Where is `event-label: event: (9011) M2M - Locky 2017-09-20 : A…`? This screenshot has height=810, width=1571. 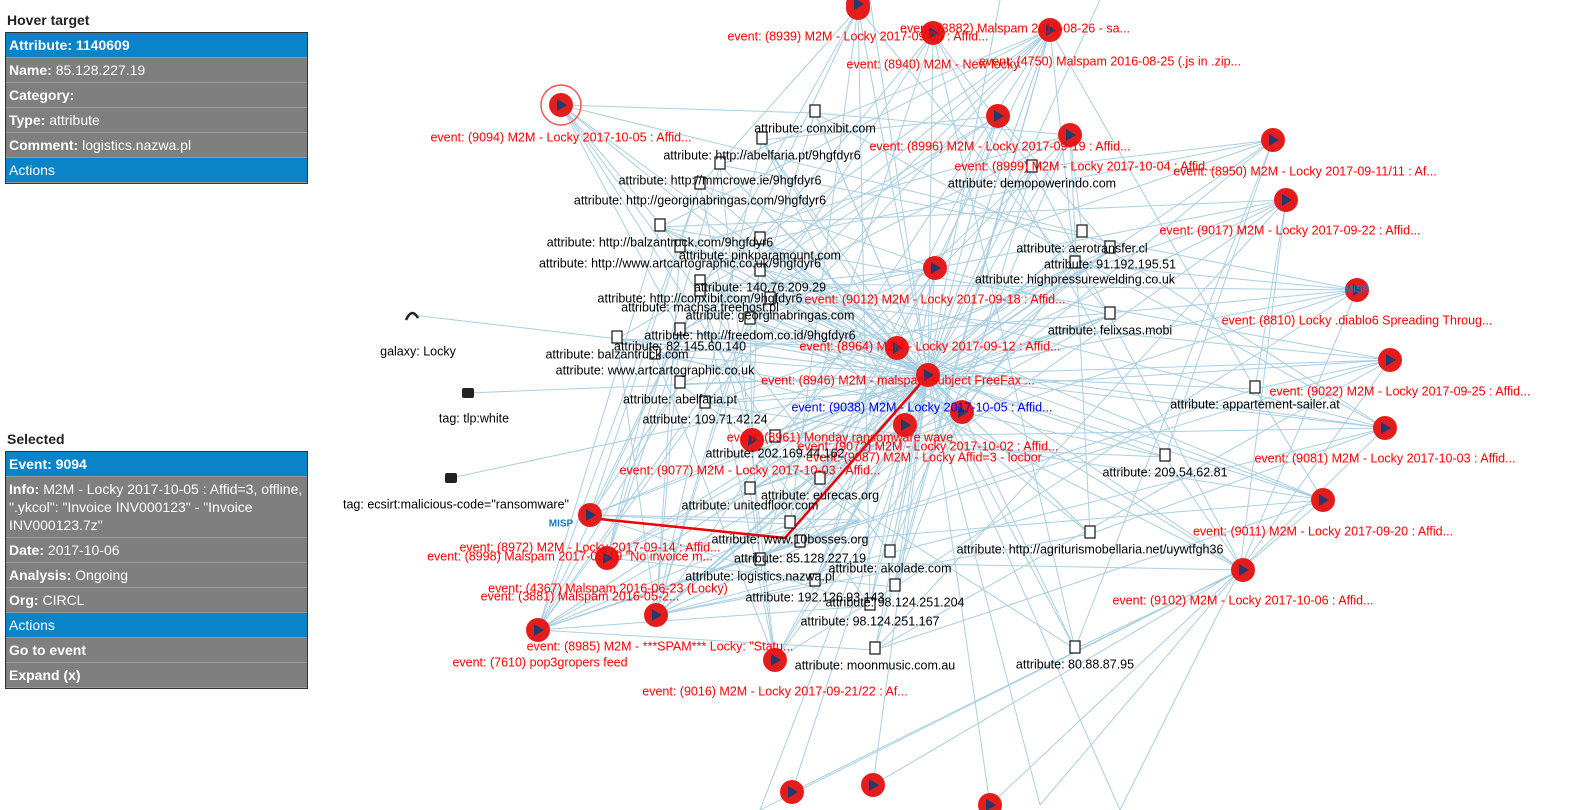 event-label: event: (9011) M2M - Locky 2017-09-20 : A… is located at coordinates (1323, 531).